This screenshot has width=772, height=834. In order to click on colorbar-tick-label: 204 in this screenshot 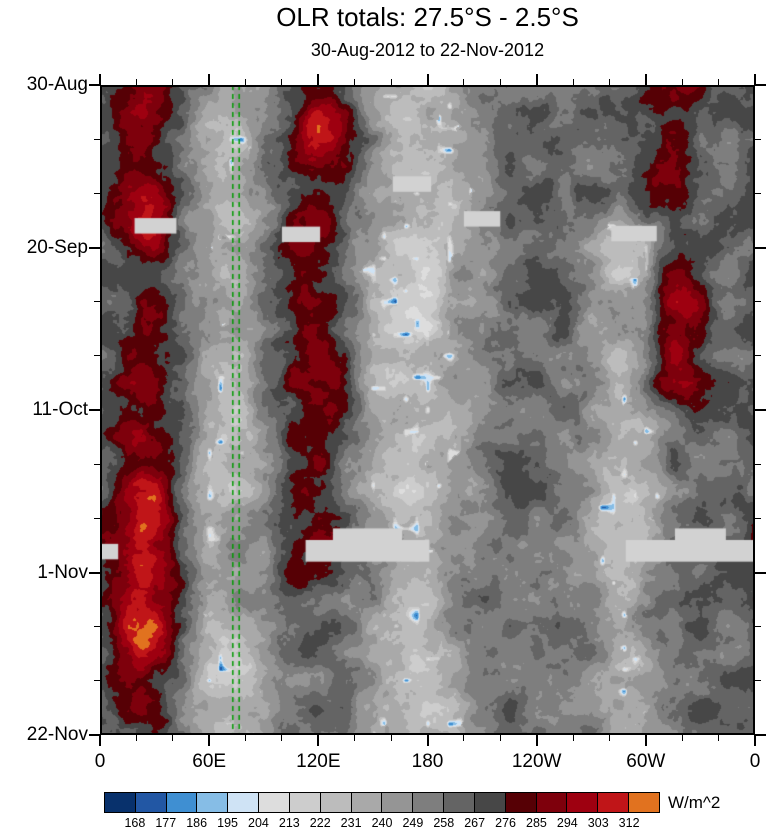, I will do `click(258, 823)`.